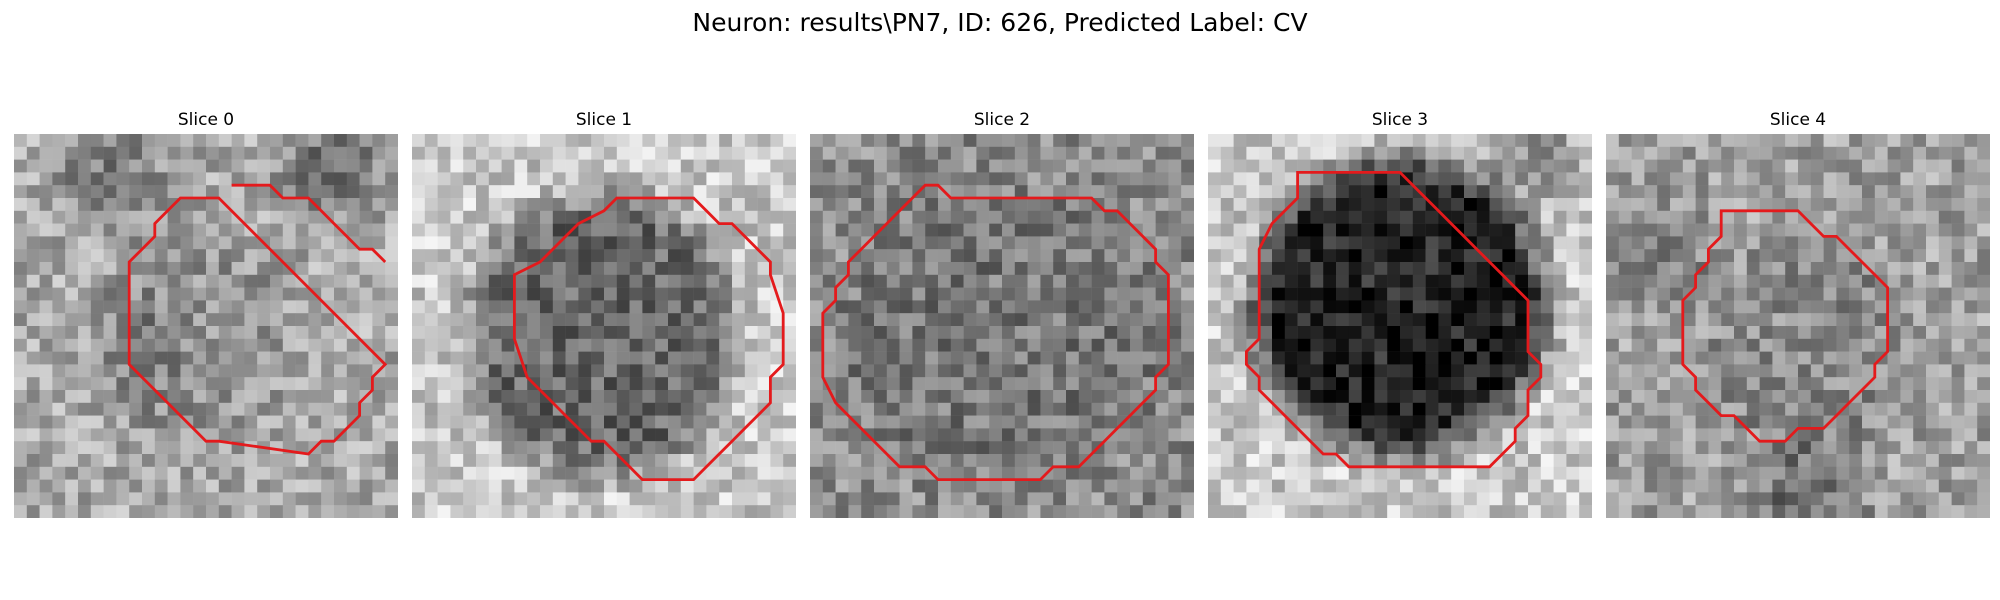  I want to click on slice-panel-4: Slice 4, so click(1798, 313).